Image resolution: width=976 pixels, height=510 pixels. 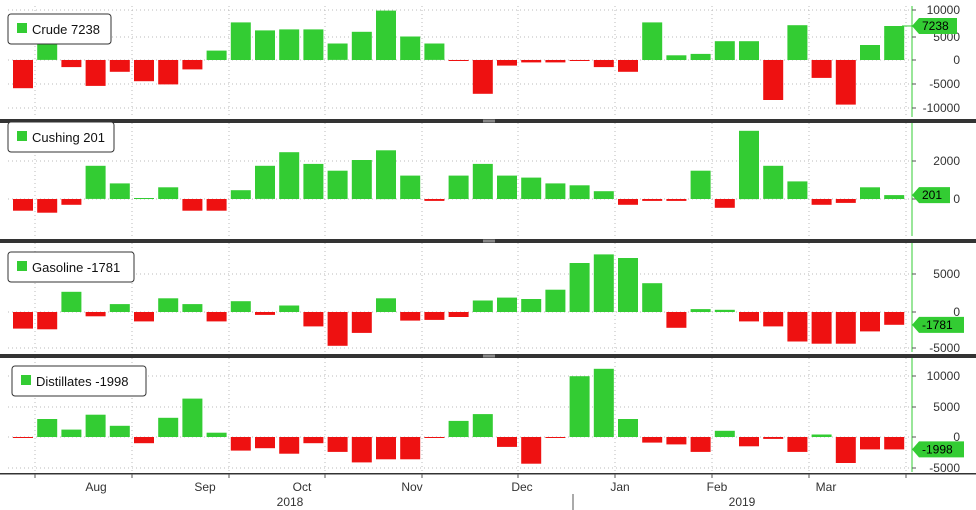 I want to click on legend: Crude 7238, so click(x=59, y=29).